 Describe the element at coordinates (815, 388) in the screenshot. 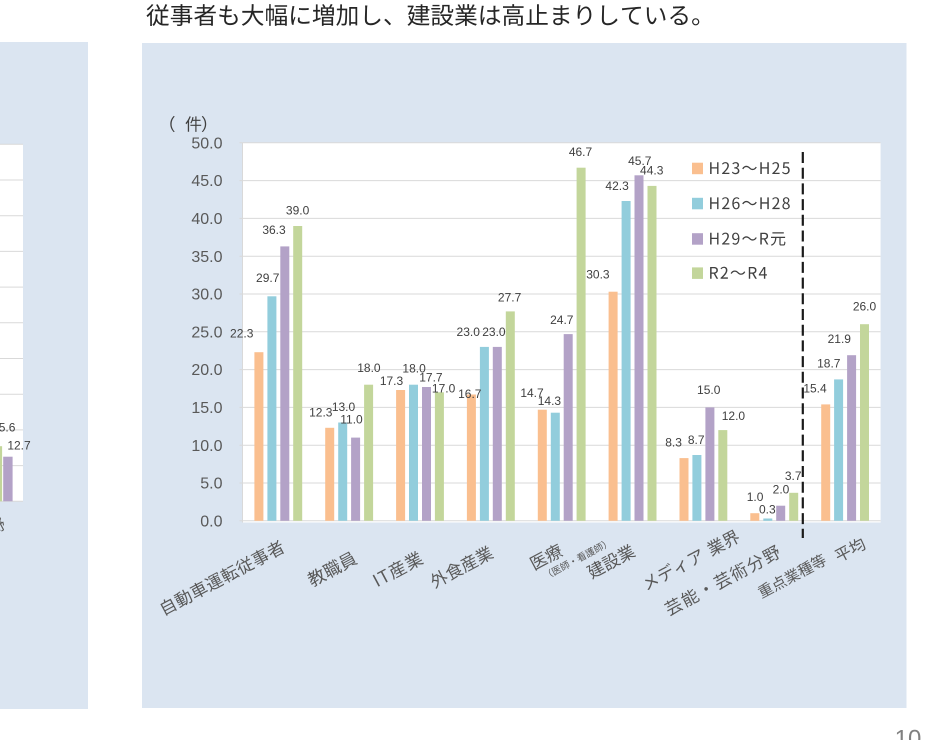

I see `svg-text: 15.4` at that location.